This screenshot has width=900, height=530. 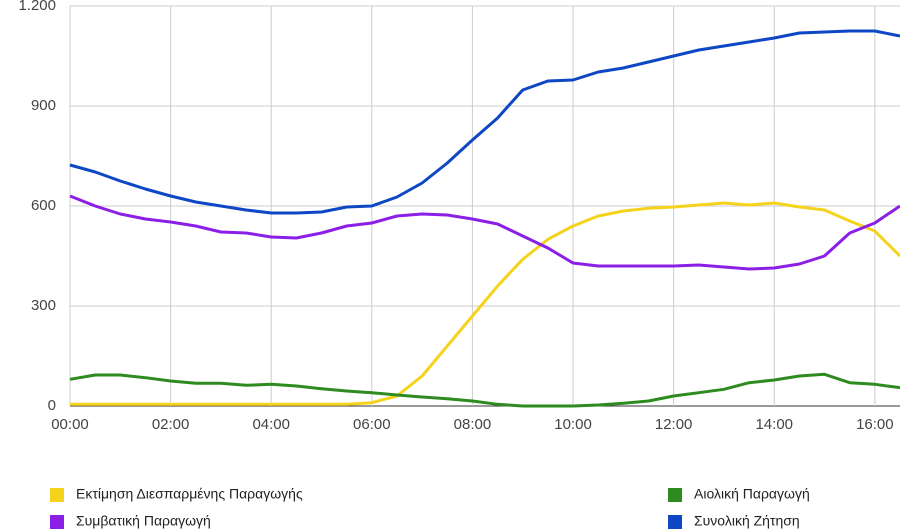 I want to click on y-tick-label: 600, so click(x=43, y=205).